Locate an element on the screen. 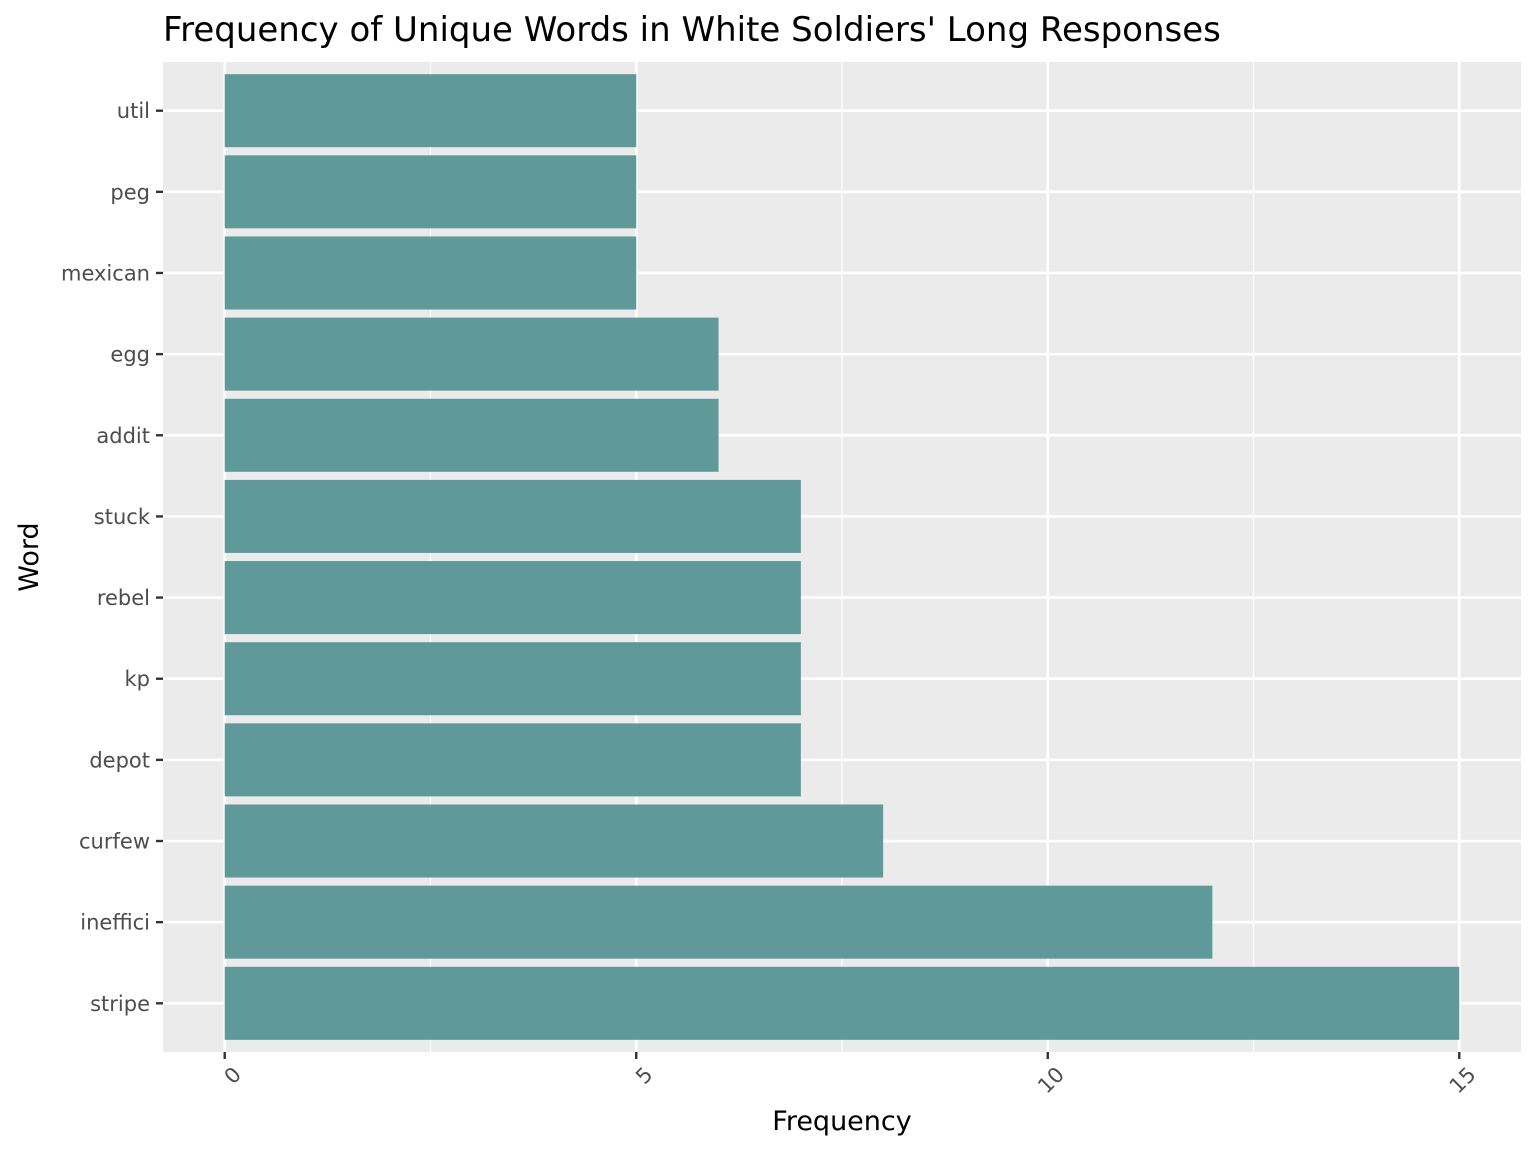 Image resolution: width=1536 pixels, height=1152 pixels. y-tick-label: curfew is located at coordinates (114, 842).